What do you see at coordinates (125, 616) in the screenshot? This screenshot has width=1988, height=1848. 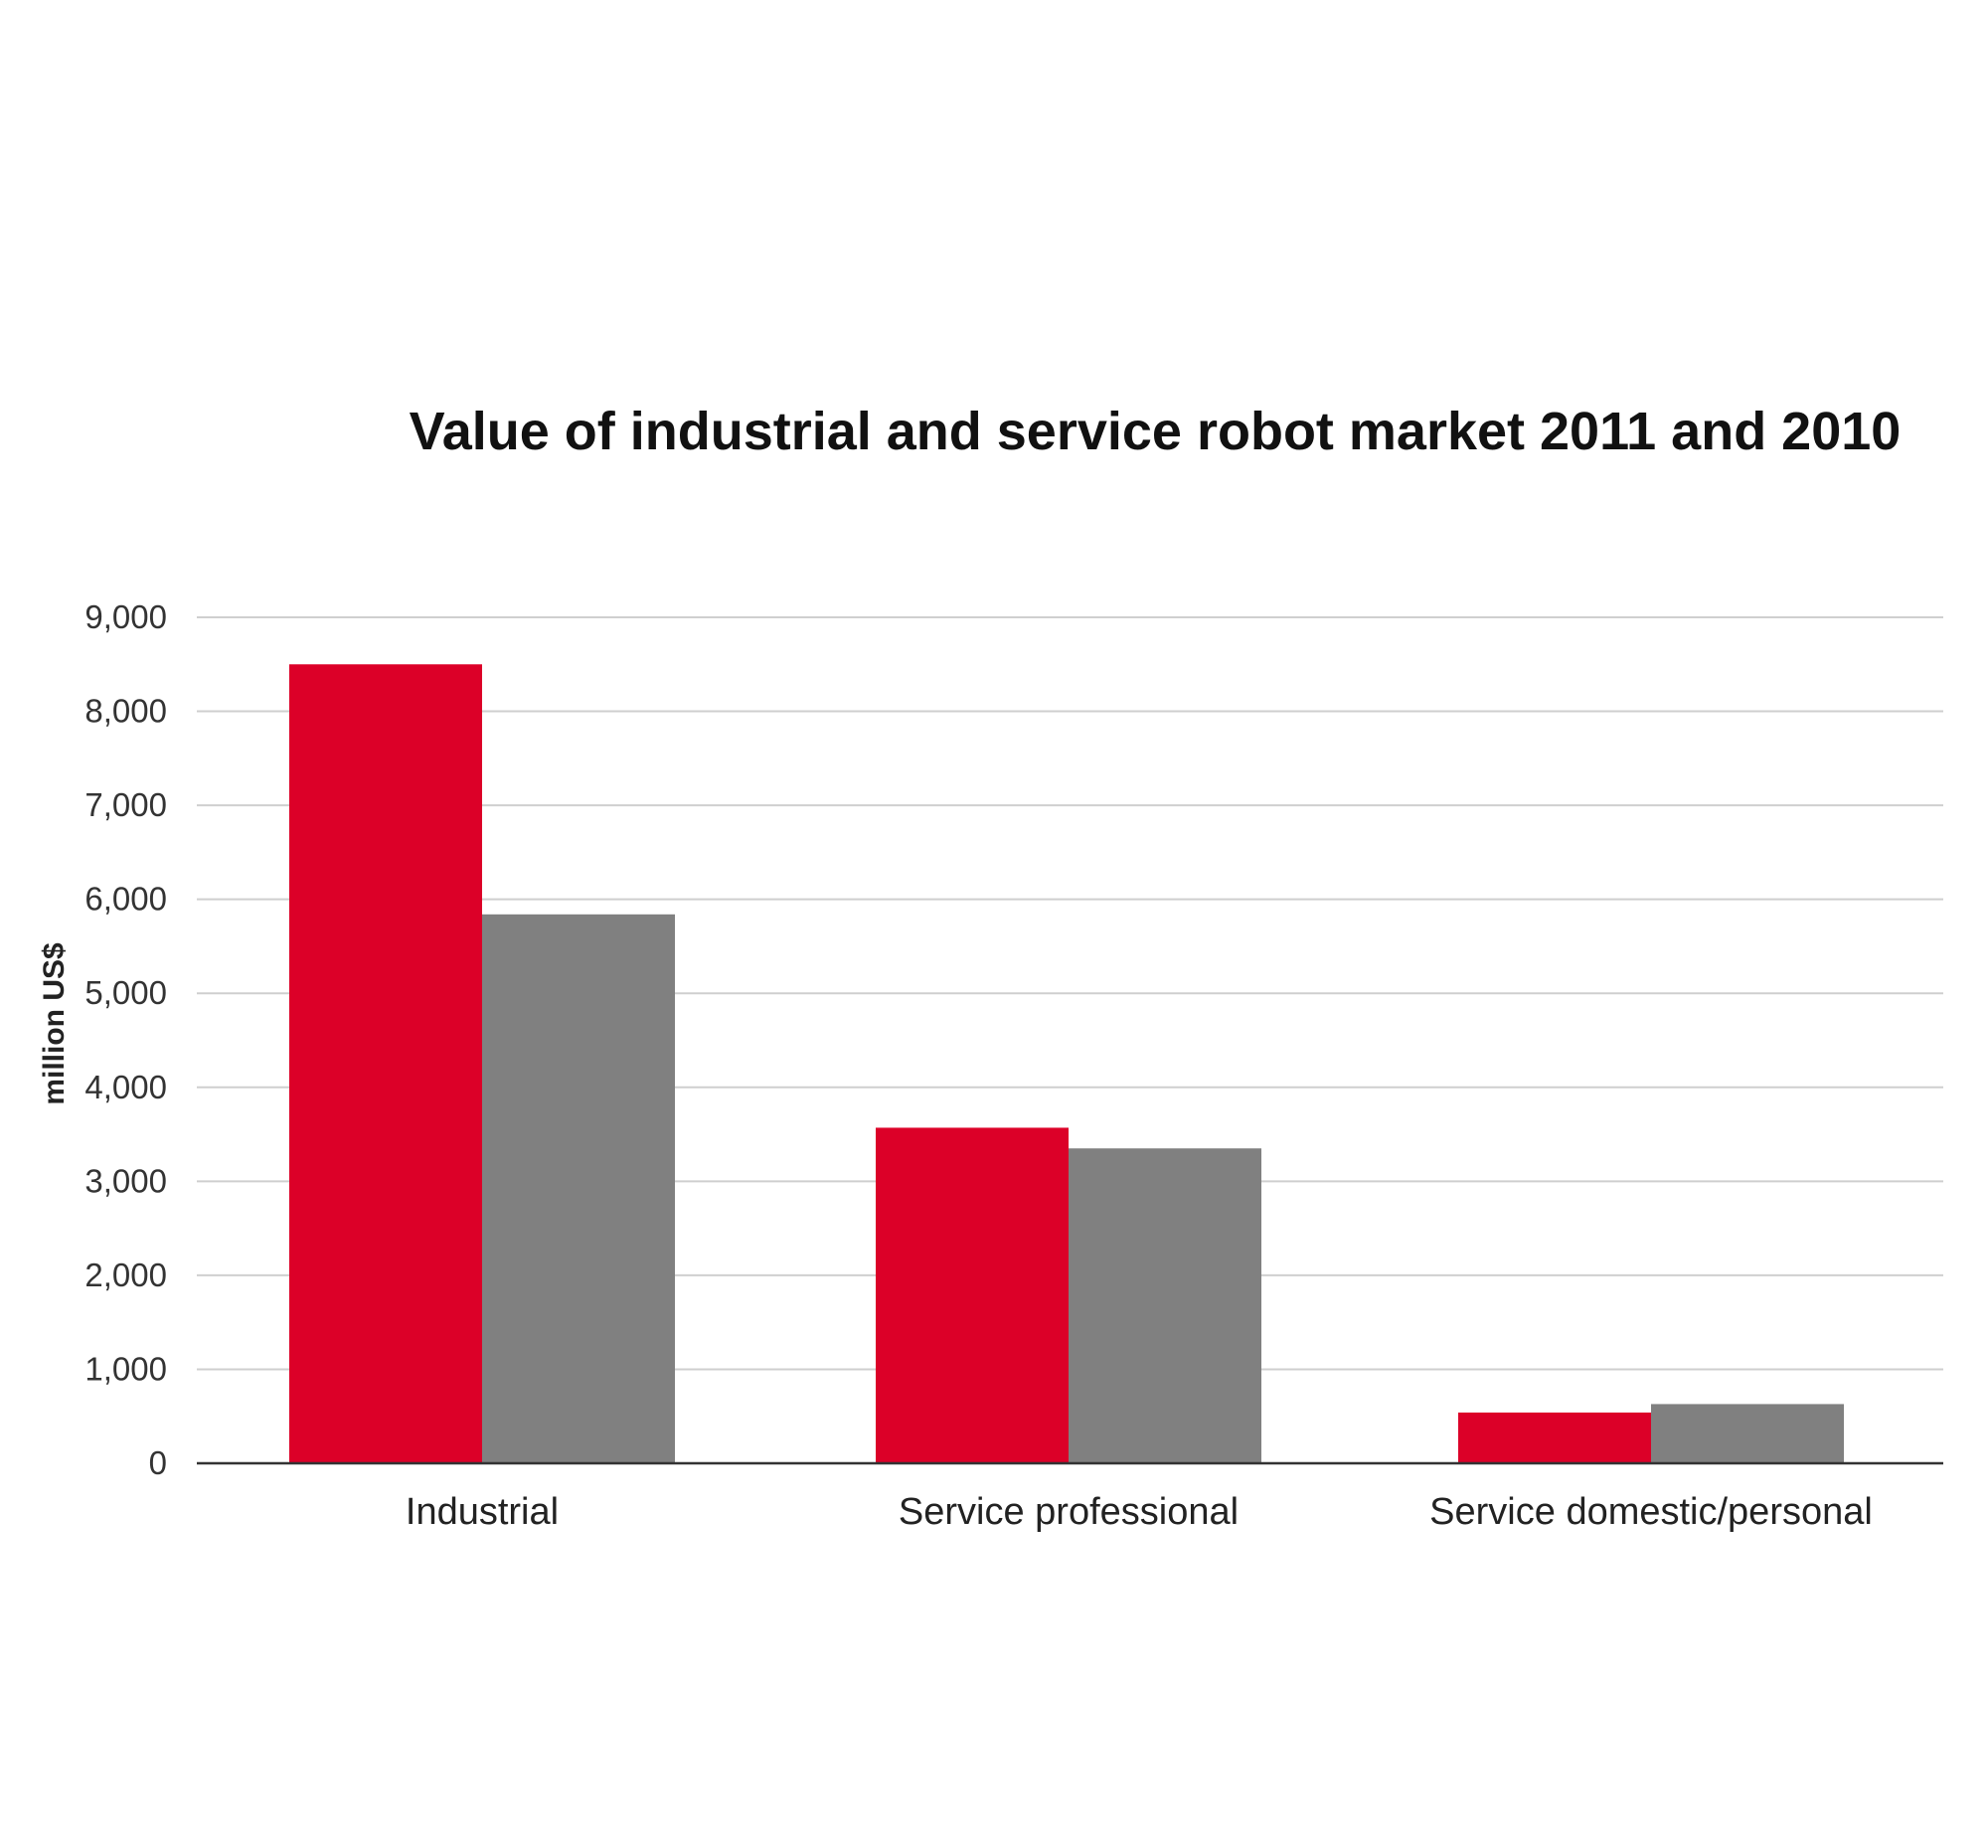 I see `y-tick-label: 9,000` at bounding box center [125, 616].